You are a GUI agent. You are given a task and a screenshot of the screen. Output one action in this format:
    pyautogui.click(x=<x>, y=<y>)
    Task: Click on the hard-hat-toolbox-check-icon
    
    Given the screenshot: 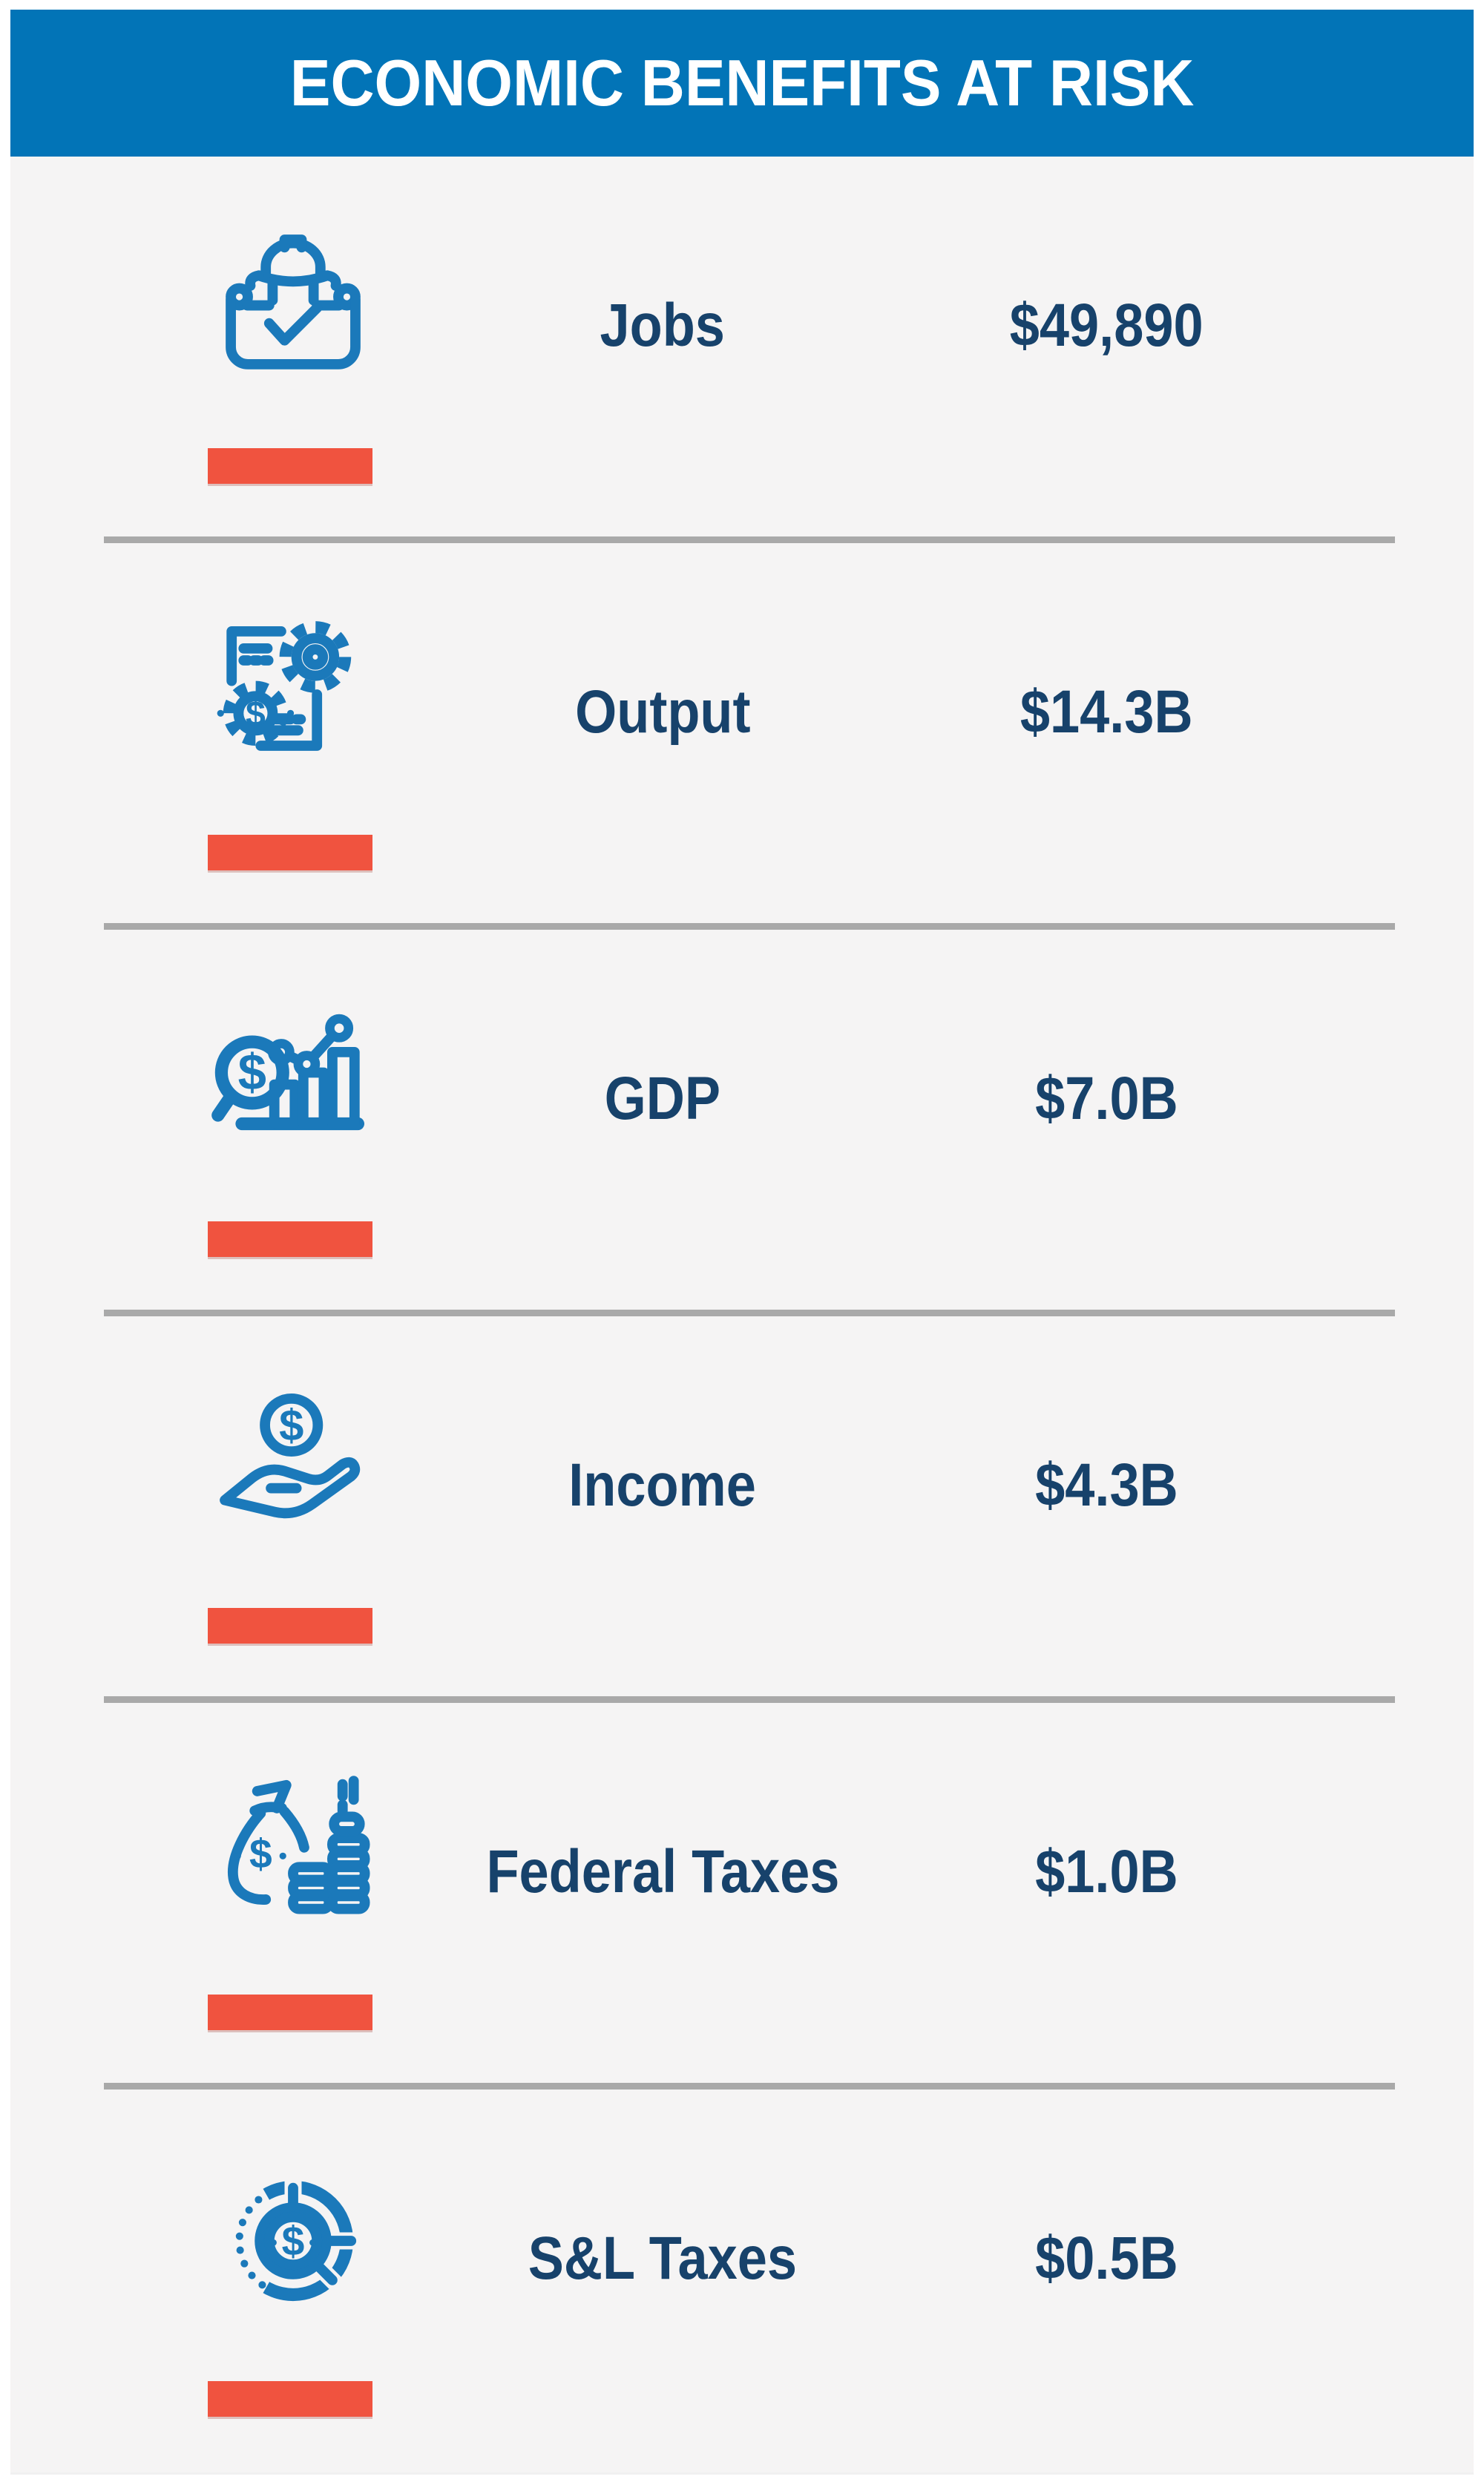 What is the action you would take?
    pyautogui.click(x=293, y=308)
    